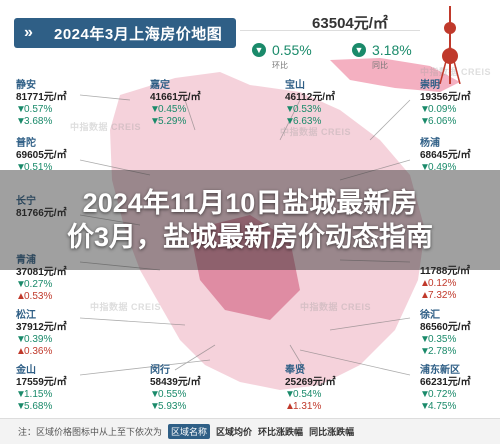 The width and height of the screenshot is (500, 444). Describe the element at coordinates (26, 143) in the screenshot. I see `district-name: 普陀` at that location.